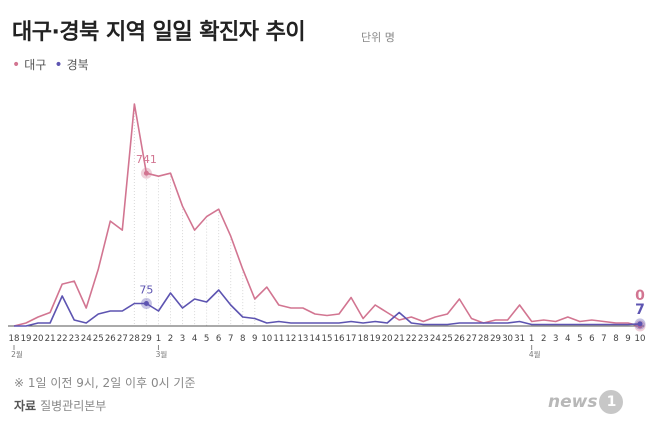 The height and width of the screenshot is (429, 650). What do you see at coordinates (77, 65) in the screenshot?
I see `legend-label: 경북` at bounding box center [77, 65].